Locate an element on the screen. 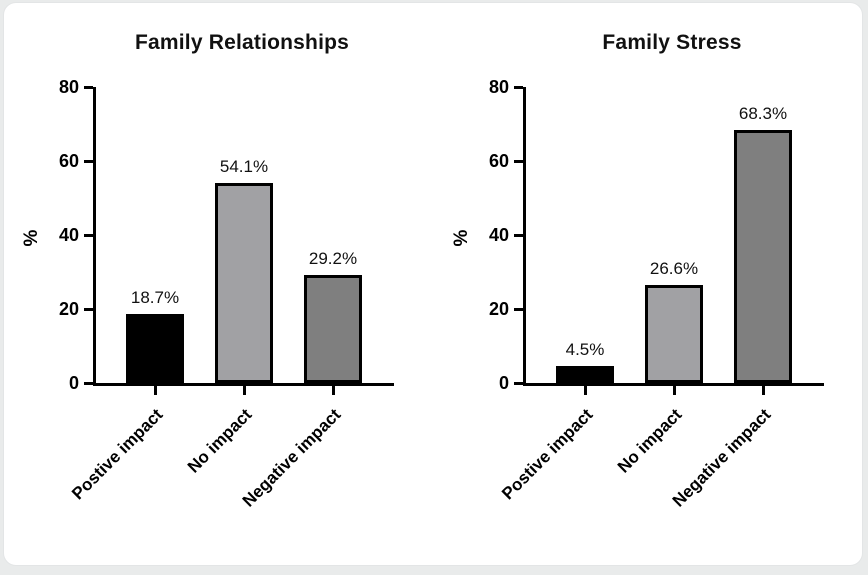  chart-title: Family Relationships is located at coordinates (242, 42).